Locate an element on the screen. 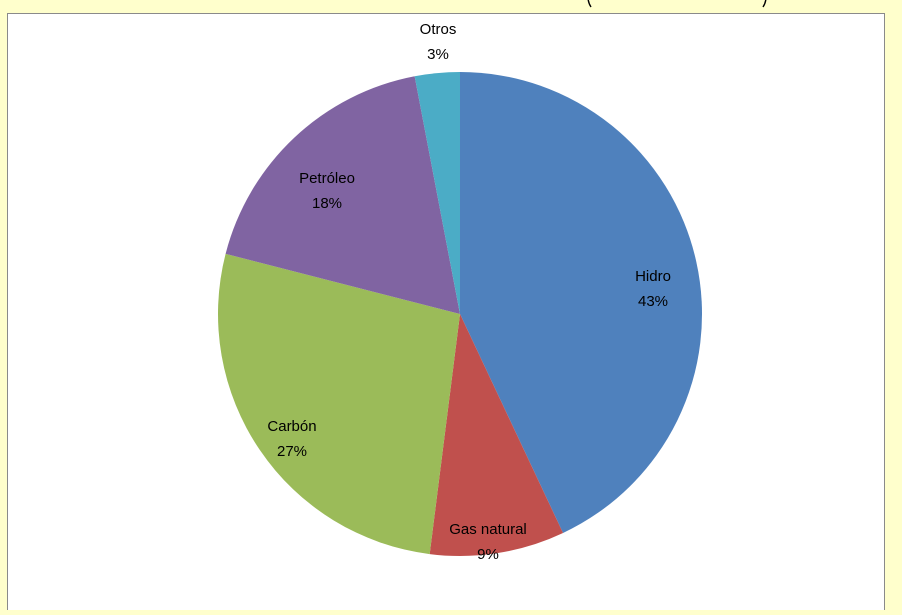  pie-slice-petr-leo is located at coordinates (342, 195).